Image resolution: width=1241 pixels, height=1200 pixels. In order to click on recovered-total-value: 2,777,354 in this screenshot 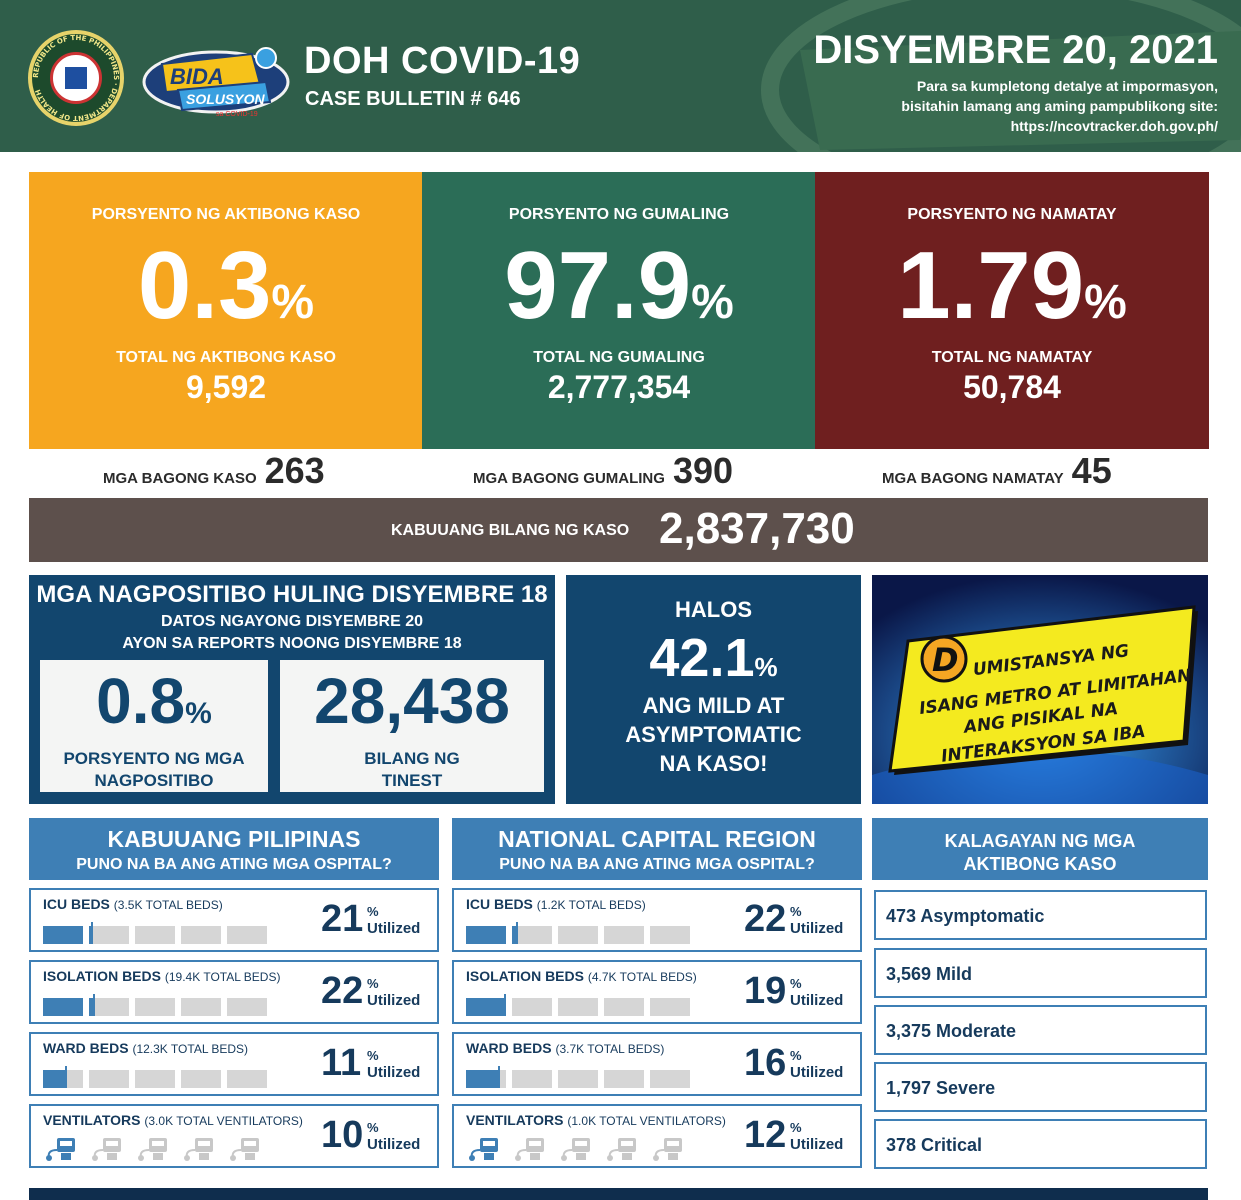, I will do `click(619, 387)`.